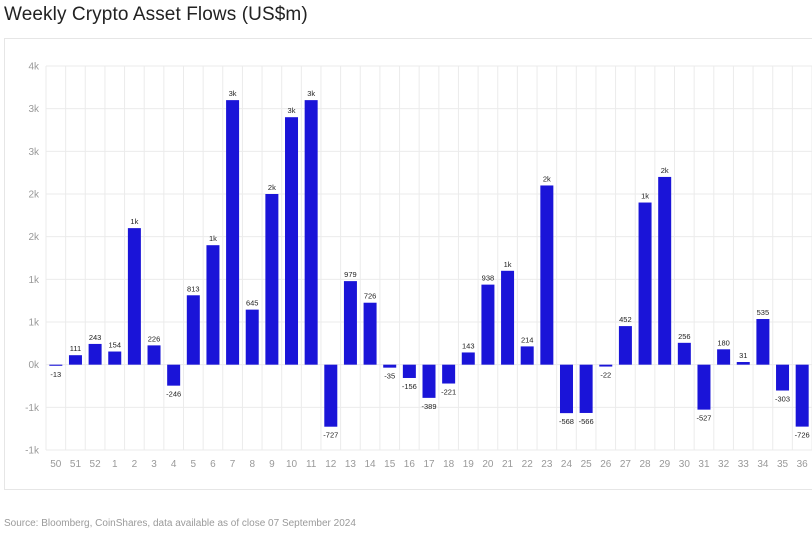 The height and width of the screenshot is (535, 812). What do you see at coordinates (469, 464) in the screenshot?
I see `x-tick-label: 19` at bounding box center [469, 464].